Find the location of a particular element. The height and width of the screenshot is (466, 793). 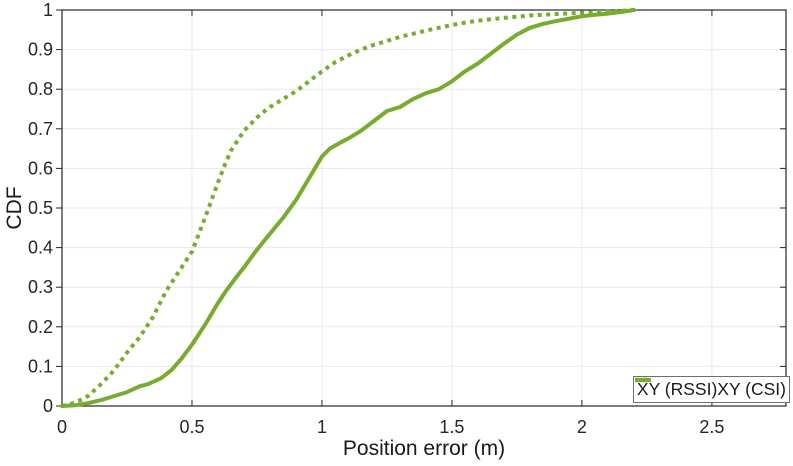

y-tick-label: 1 is located at coordinates (48, 10).